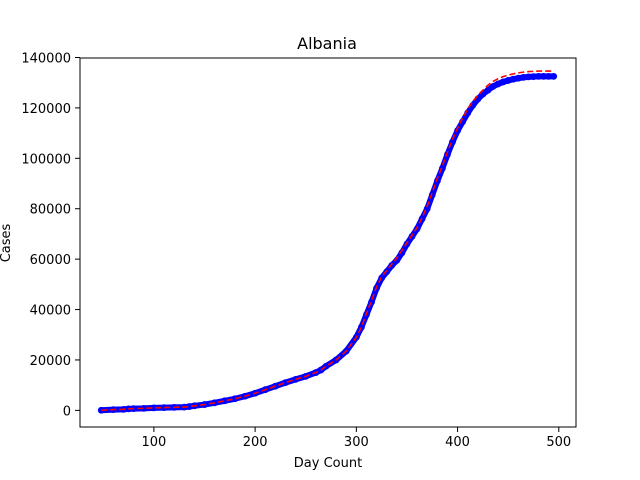 This screenshot has height=480, width=640. What do you see at coordinates (50, 210) in the screenshot?
I see `y-tick-label: 80000` at bounding box center [50, 210].